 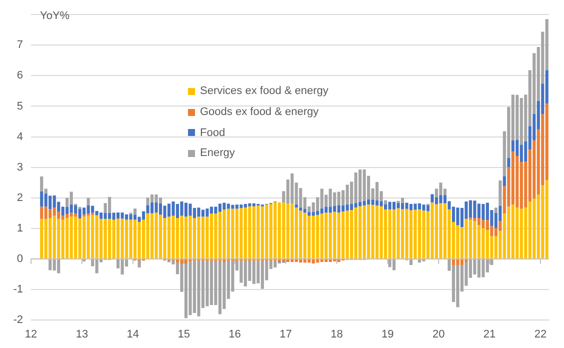 I want to click on y-tick-label: 2, so click(x=19, y=198).